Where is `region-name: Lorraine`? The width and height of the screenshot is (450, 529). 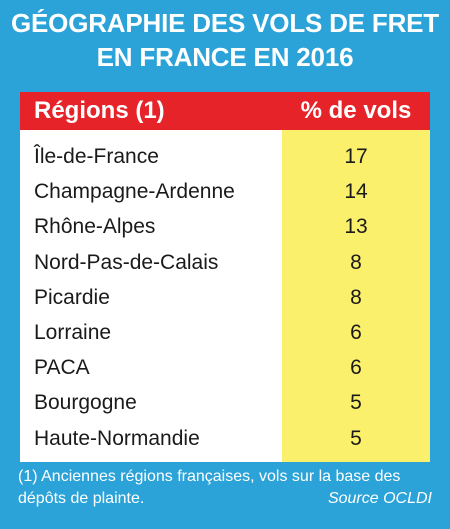
region-name: Lorraine is located at coordinates (73, 332).